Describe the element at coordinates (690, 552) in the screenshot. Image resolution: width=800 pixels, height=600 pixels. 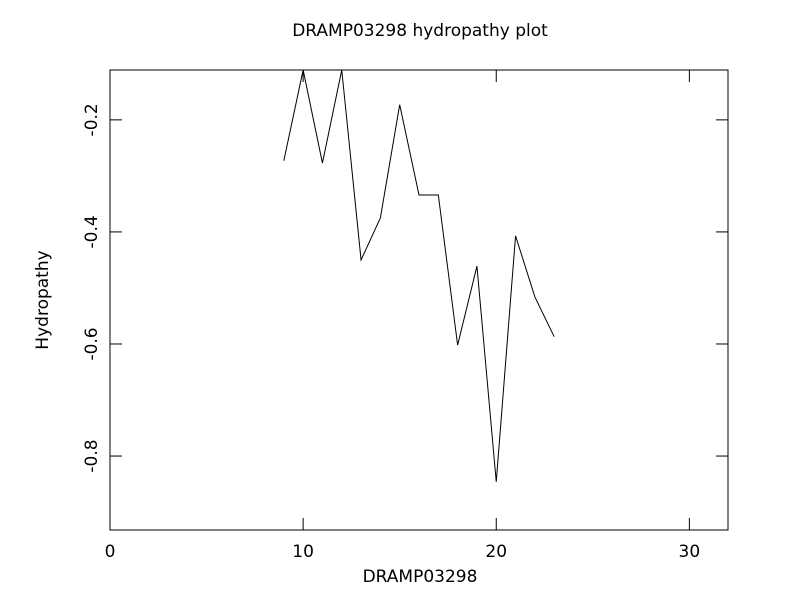
I see `x-tick-label: 30` at that location.